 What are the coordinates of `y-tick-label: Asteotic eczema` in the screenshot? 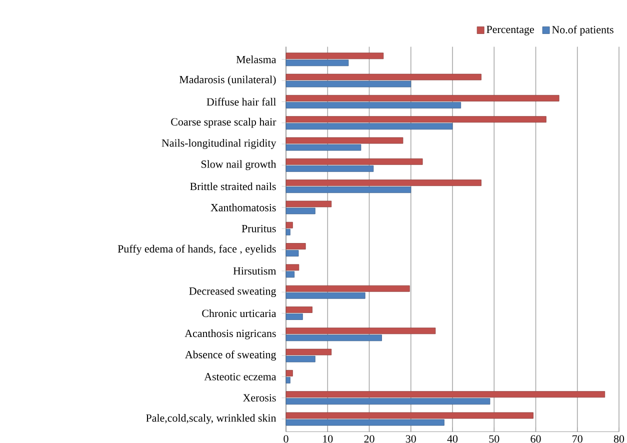 It's located at (240, 376).